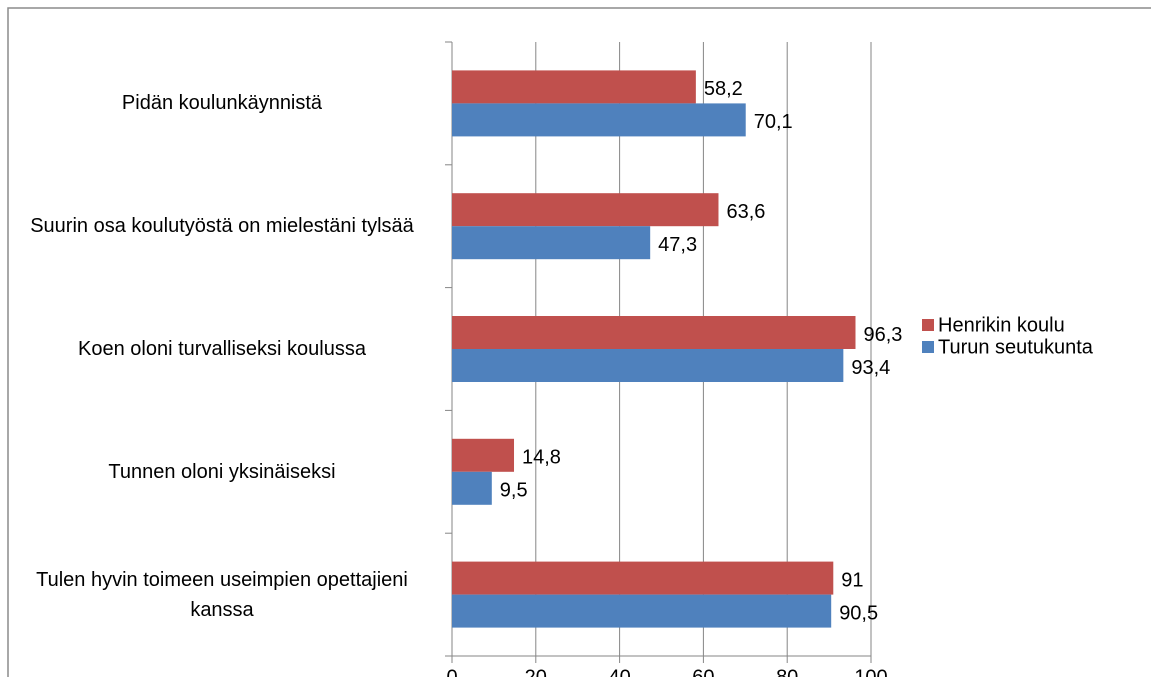 This screenshot has width=1151, height=677. What do you see at coordinates (852, 580) in the screenshot?
I see `value-label: 91` at bounding box center [852, 580].